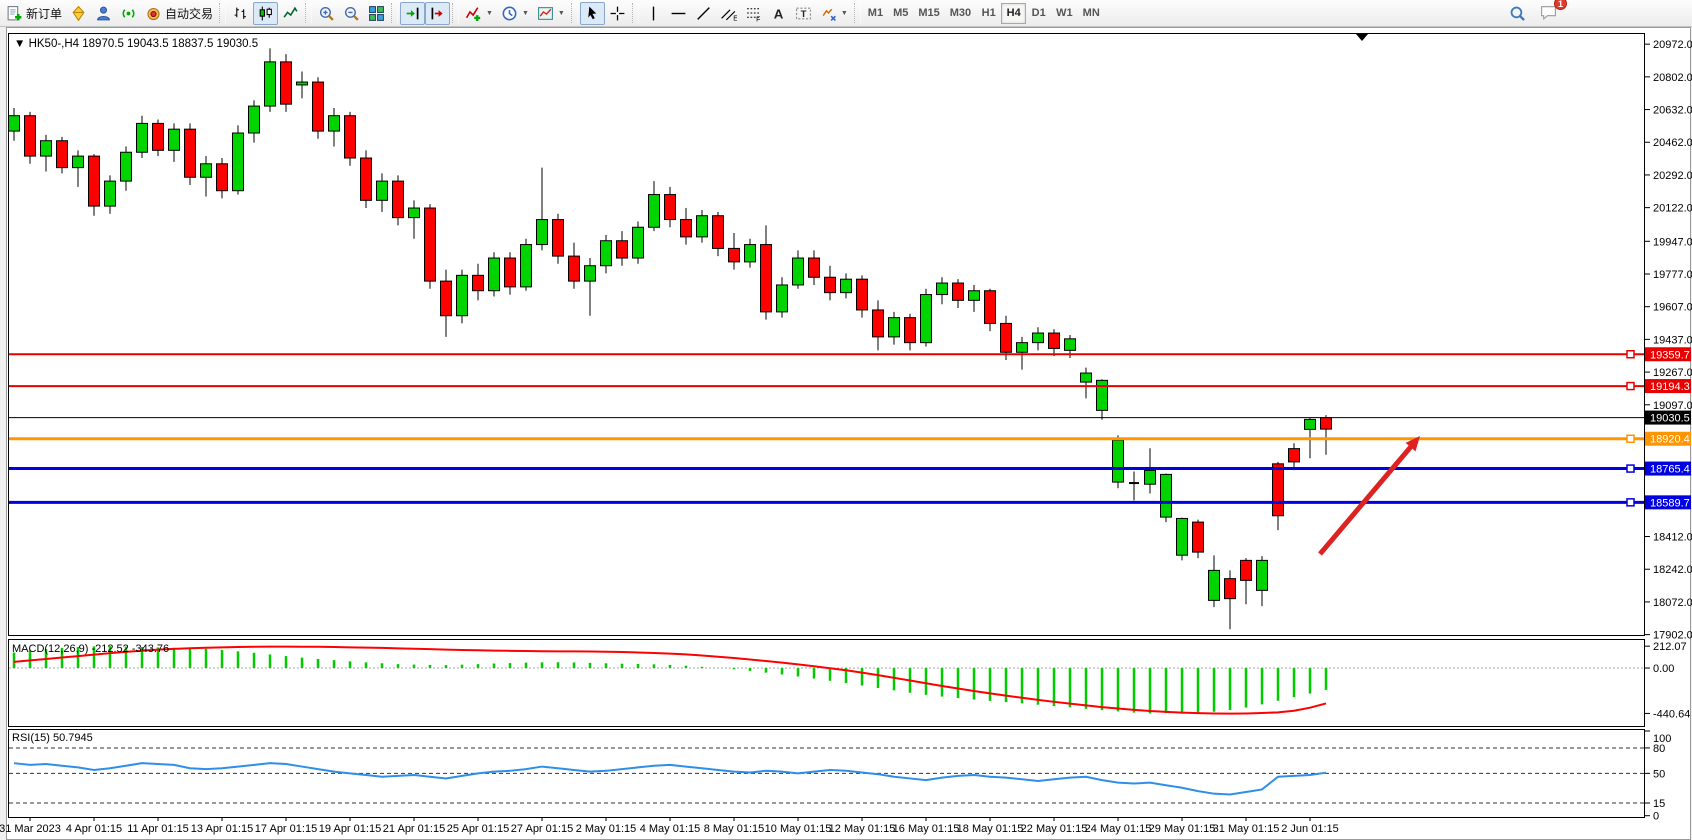 The width and height of the screenshot is (1692, 840). Describe the element at coordinates (179, 13) in the screenshot. I see `autotrading-button: 自动交易` at that location.